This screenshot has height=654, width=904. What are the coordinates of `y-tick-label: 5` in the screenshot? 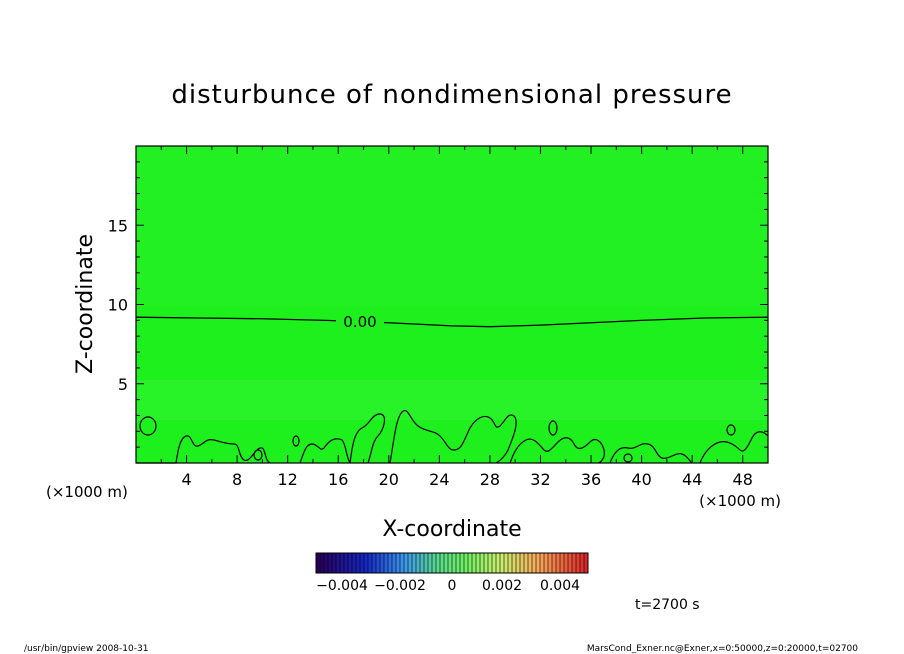 It's located at (123, 384).